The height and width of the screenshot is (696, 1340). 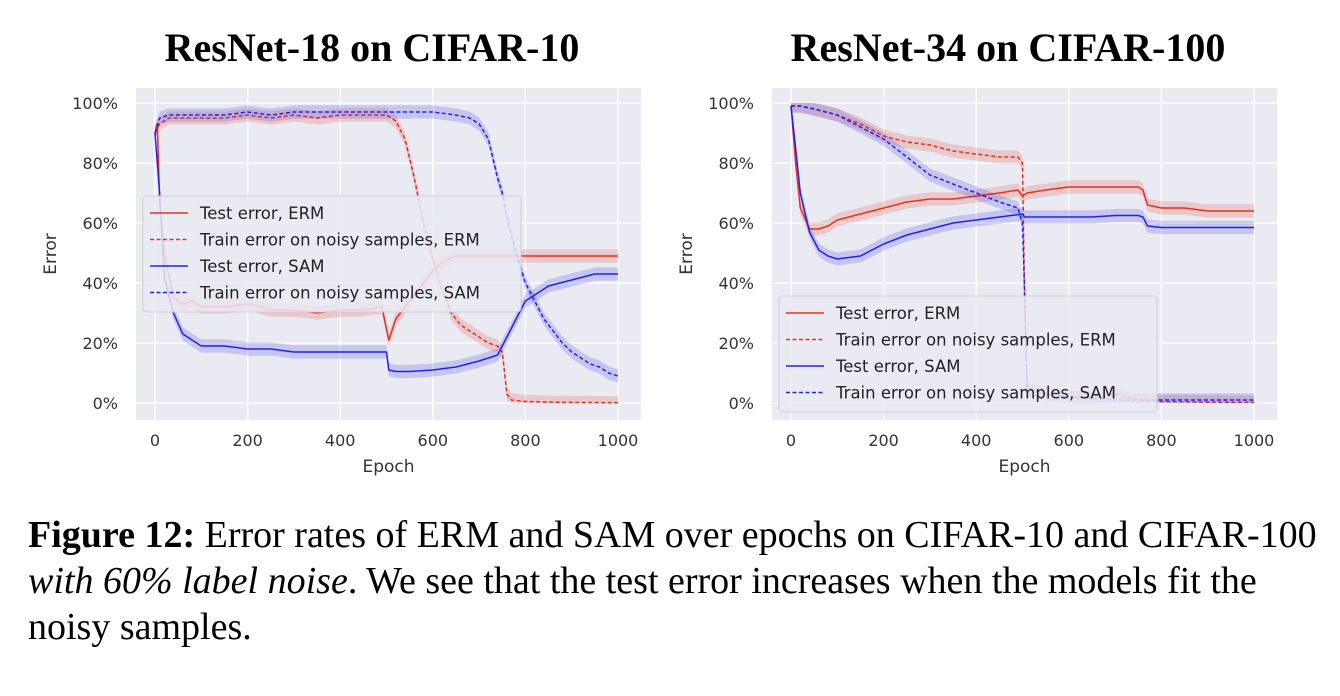 What do you see at coordinates (100, 163) in the screenshot?
I see `c0-y-tick-label: 80%` at bounding box center [100, 163].